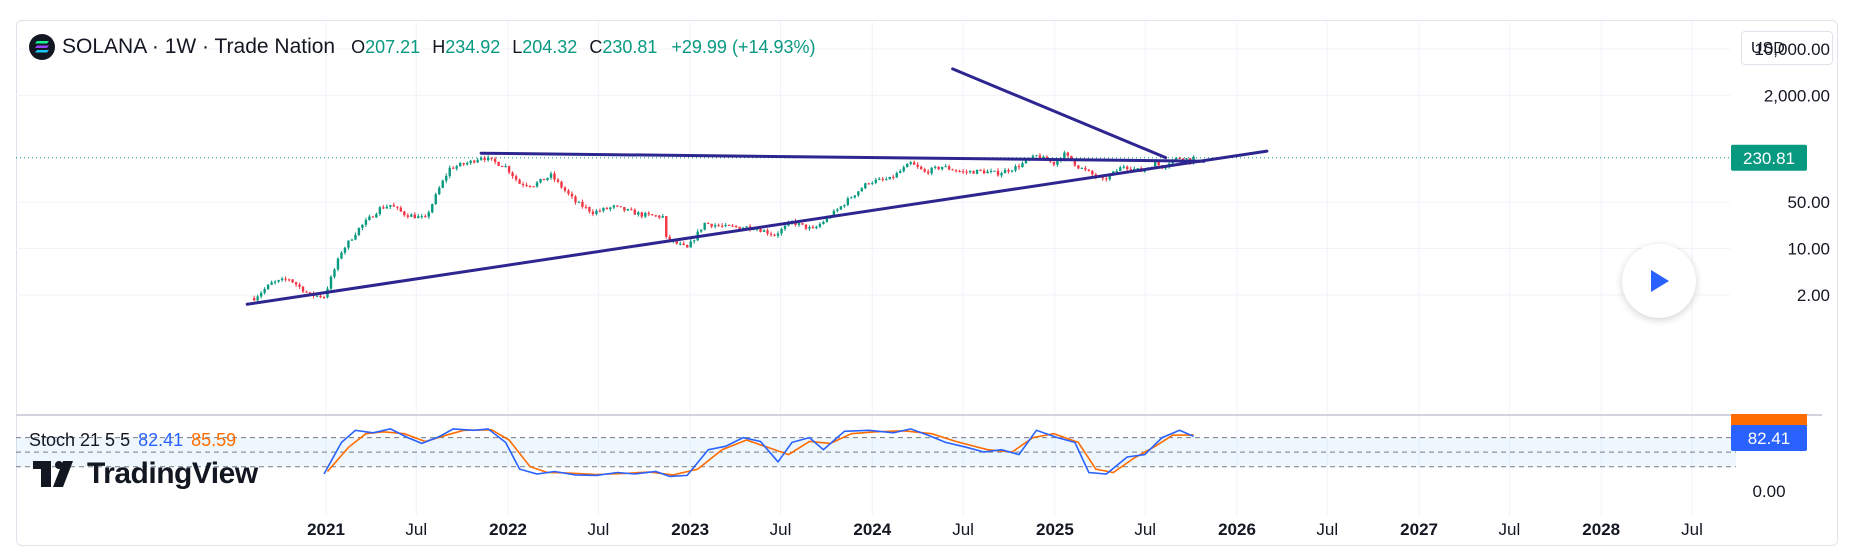  Describe the element at coordinates (439, 46) in the screenshot. I see `high-label: H` at that location.